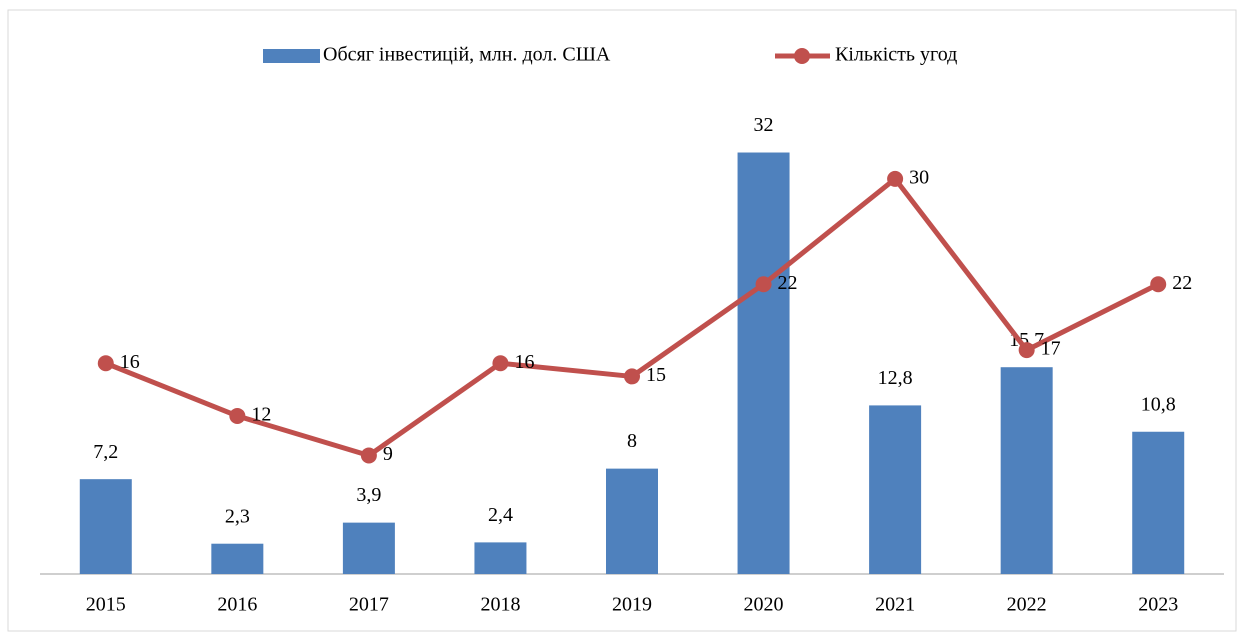  I want to click on data-label: 12, so click(261, 415).